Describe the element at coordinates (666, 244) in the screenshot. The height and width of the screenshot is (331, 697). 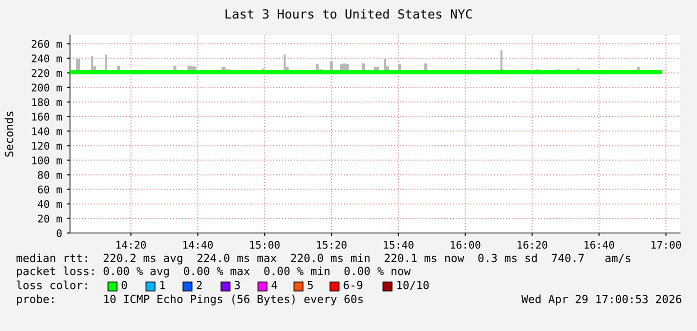
I see `x-tick-label: 17:00` at that location.